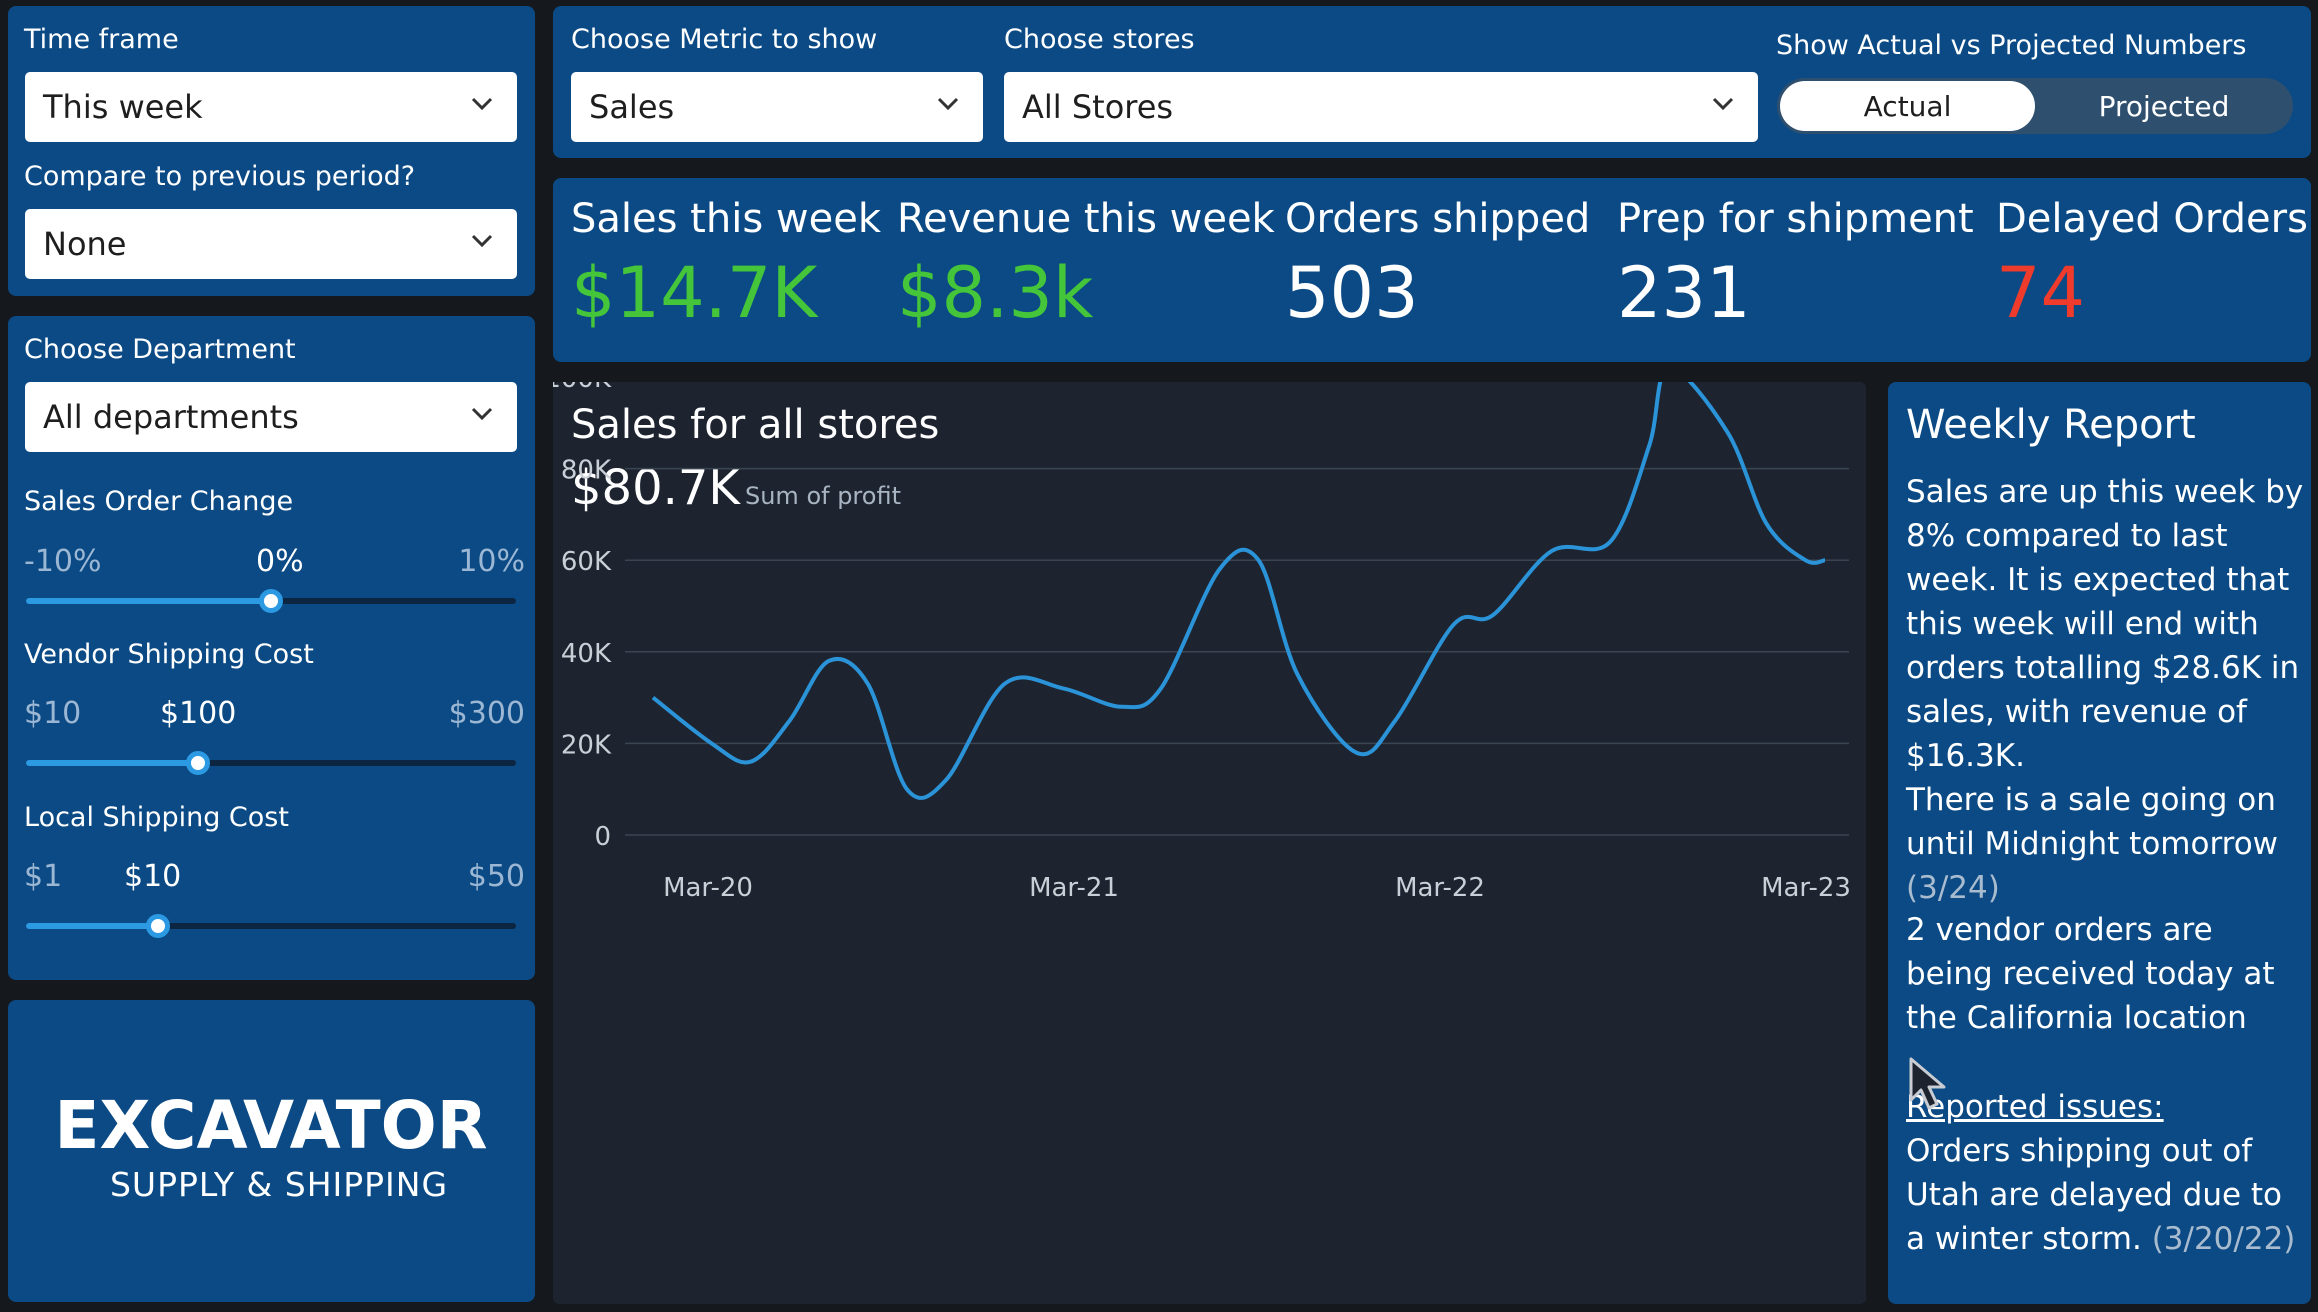  What do you see at coordinates (1795, 219) in the screenshot?
I see `kpi-prep-label: Prep for shipment` at bounding box center [1795, 219].